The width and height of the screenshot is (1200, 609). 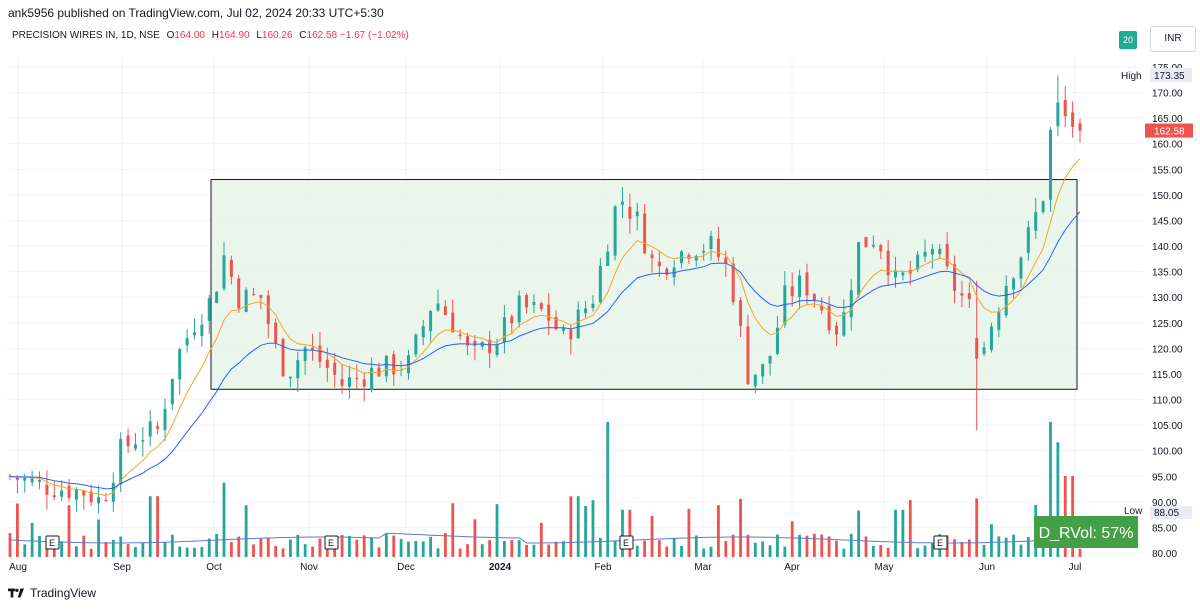 I want to click on y-tick-label: 90.00, so click(x=1164, y=503).